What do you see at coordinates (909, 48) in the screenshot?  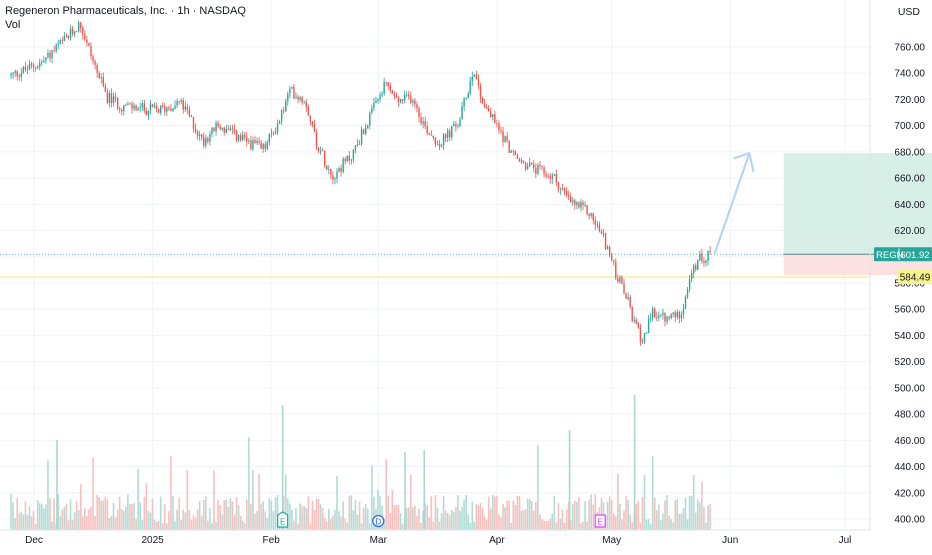 I see `y-tick-label: 760.00` at bounding box center [909, 48].